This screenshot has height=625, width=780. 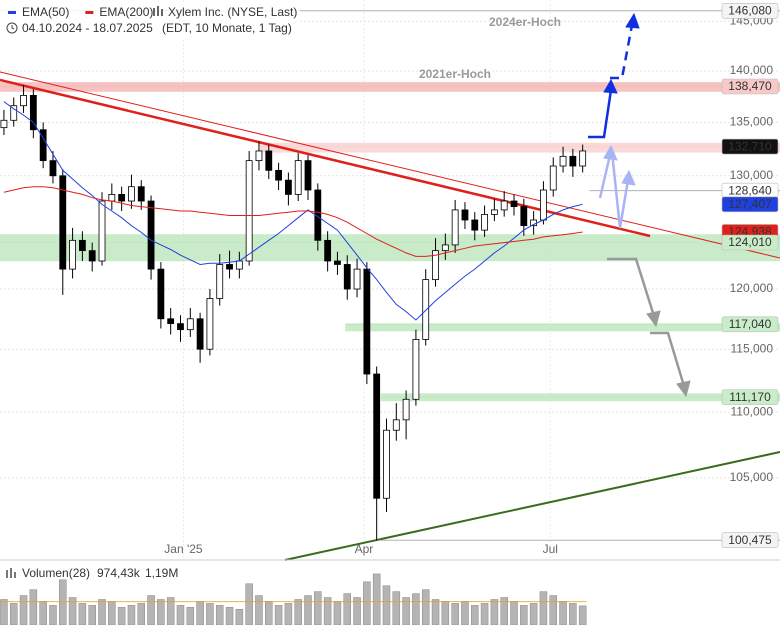 I want to click on clock-icon, so click(x=12, y=28).